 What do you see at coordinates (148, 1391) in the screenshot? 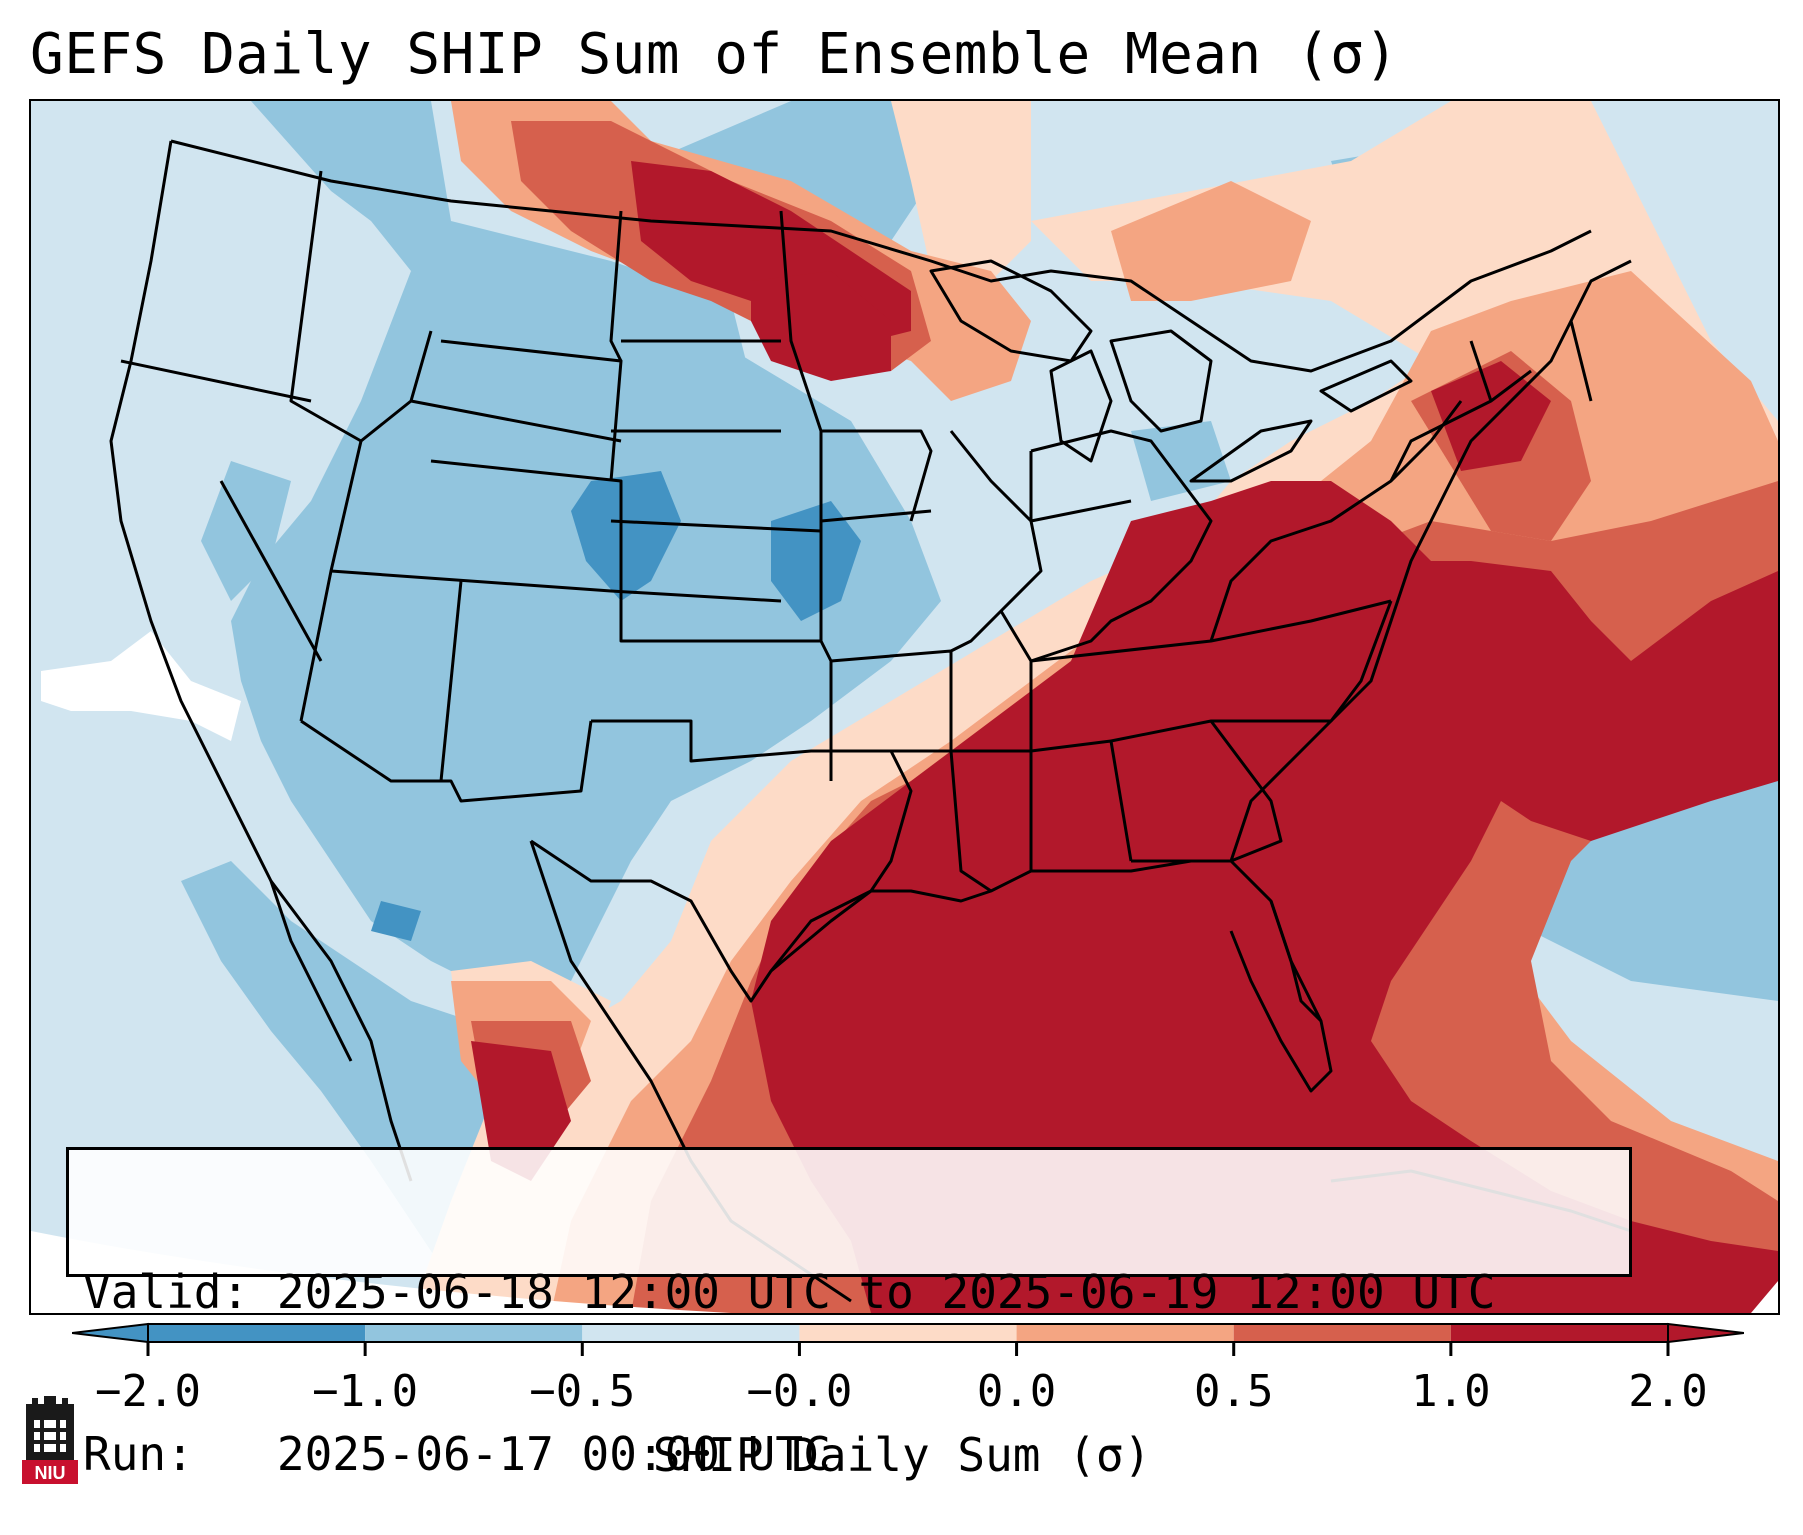
I see `colorbar-tick-label: −2.0` at bounding box center [148, 1391].